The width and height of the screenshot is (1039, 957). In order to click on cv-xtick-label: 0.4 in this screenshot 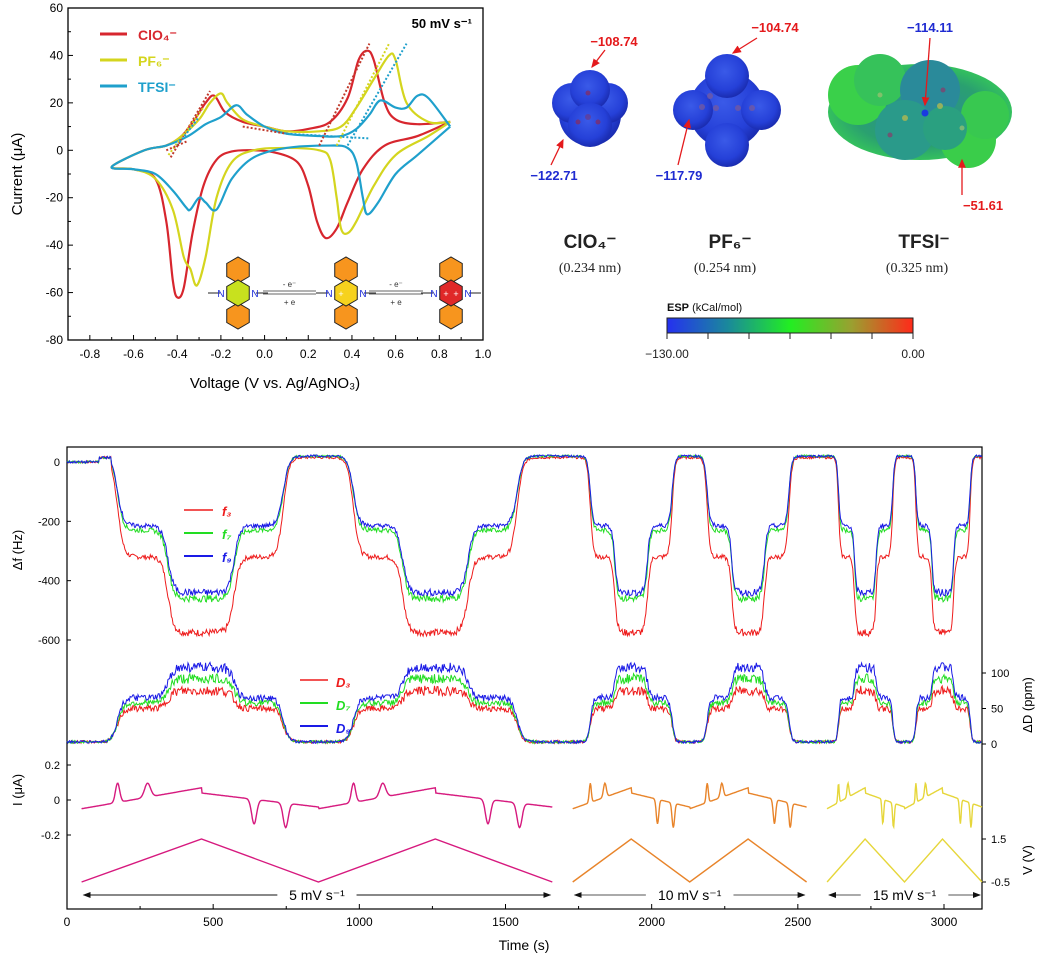, I will do `click(352, 354)`.